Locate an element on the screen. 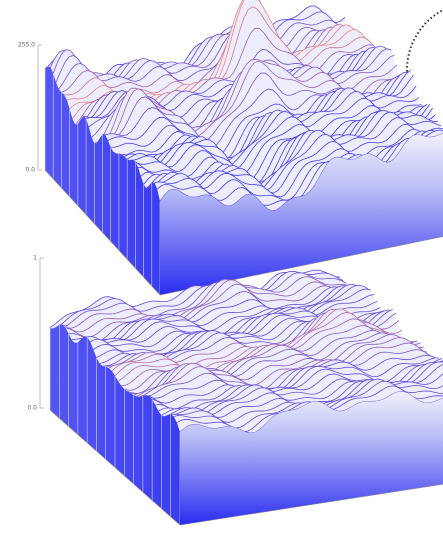  z-tick-label: 1 is located at coordinates (35, 258).